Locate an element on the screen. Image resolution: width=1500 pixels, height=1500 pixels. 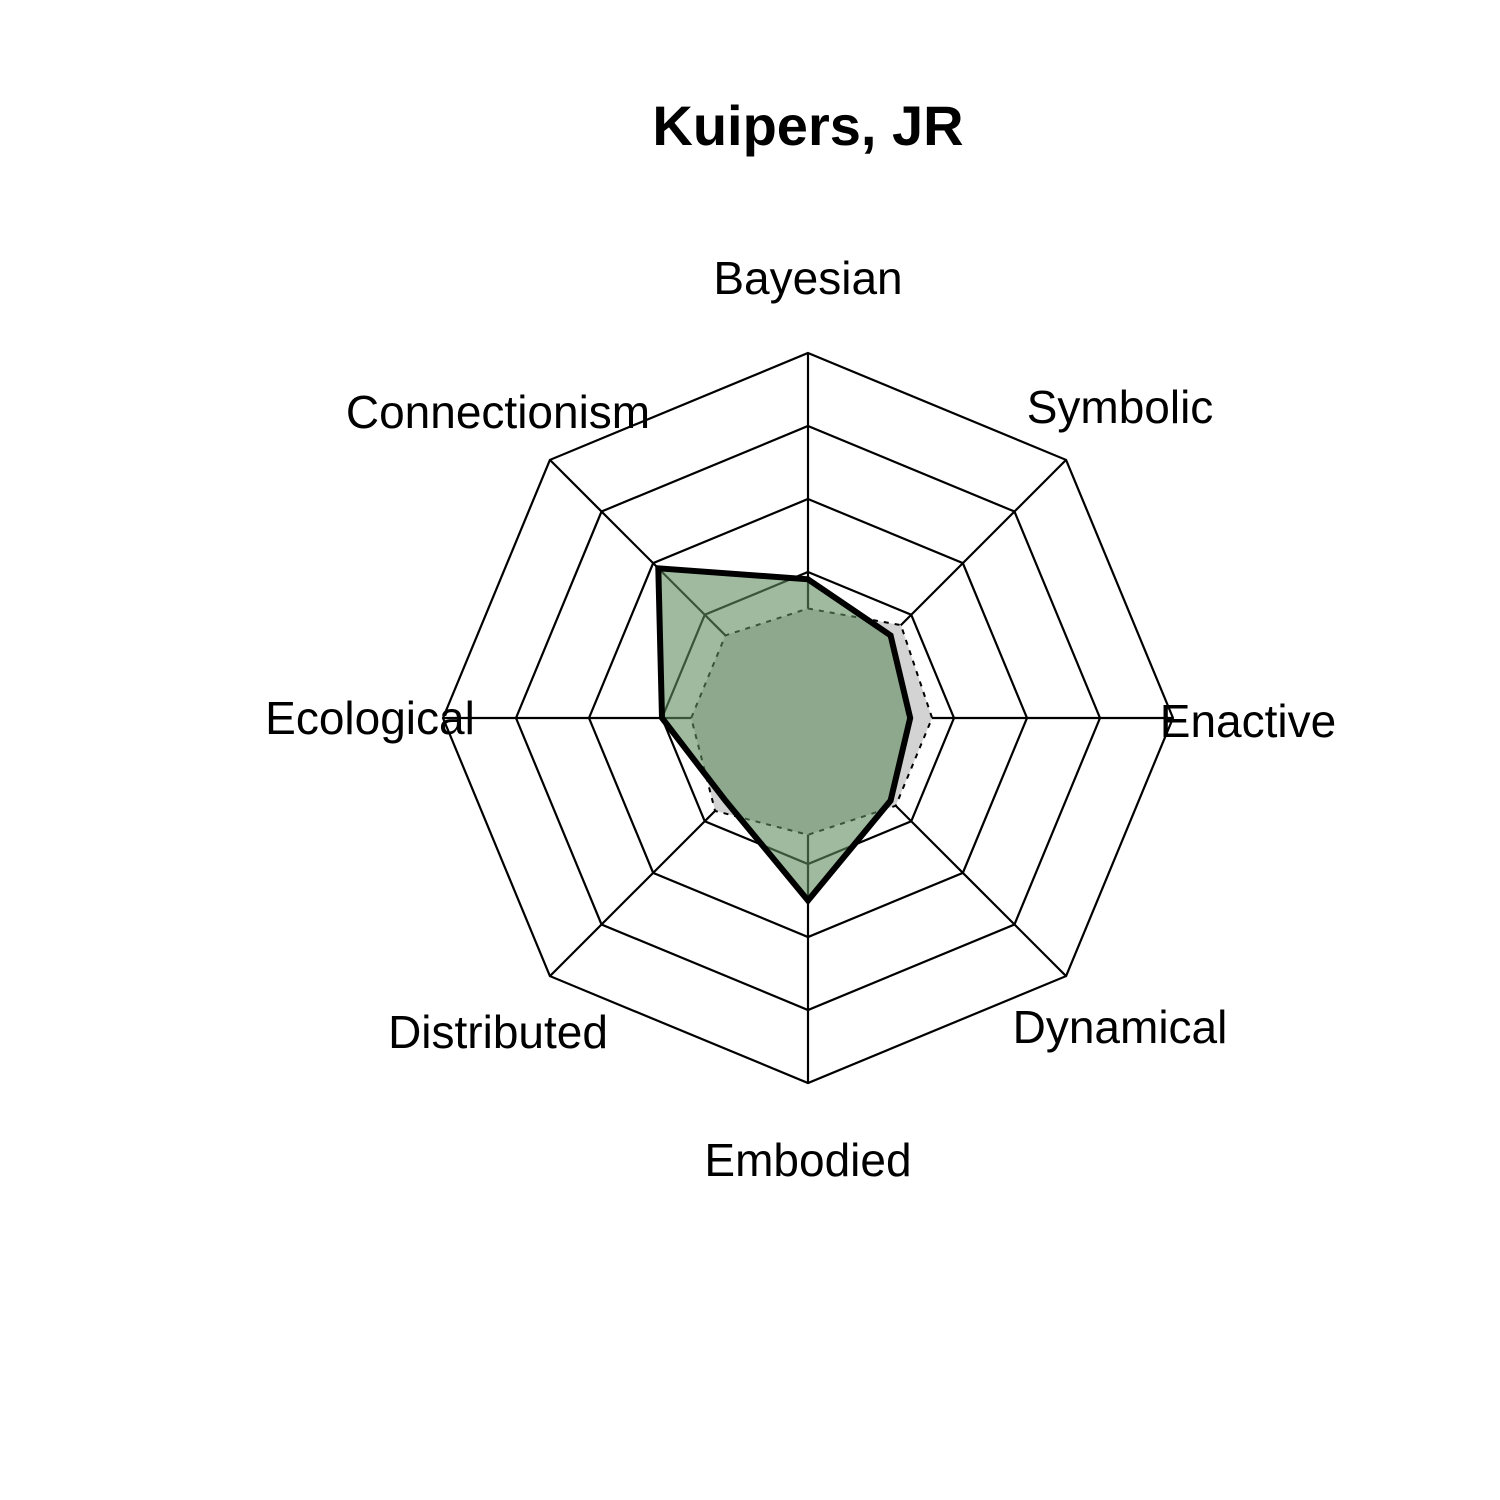
axis-label-distributed: Distributed is located at coordinates (498, 1032).